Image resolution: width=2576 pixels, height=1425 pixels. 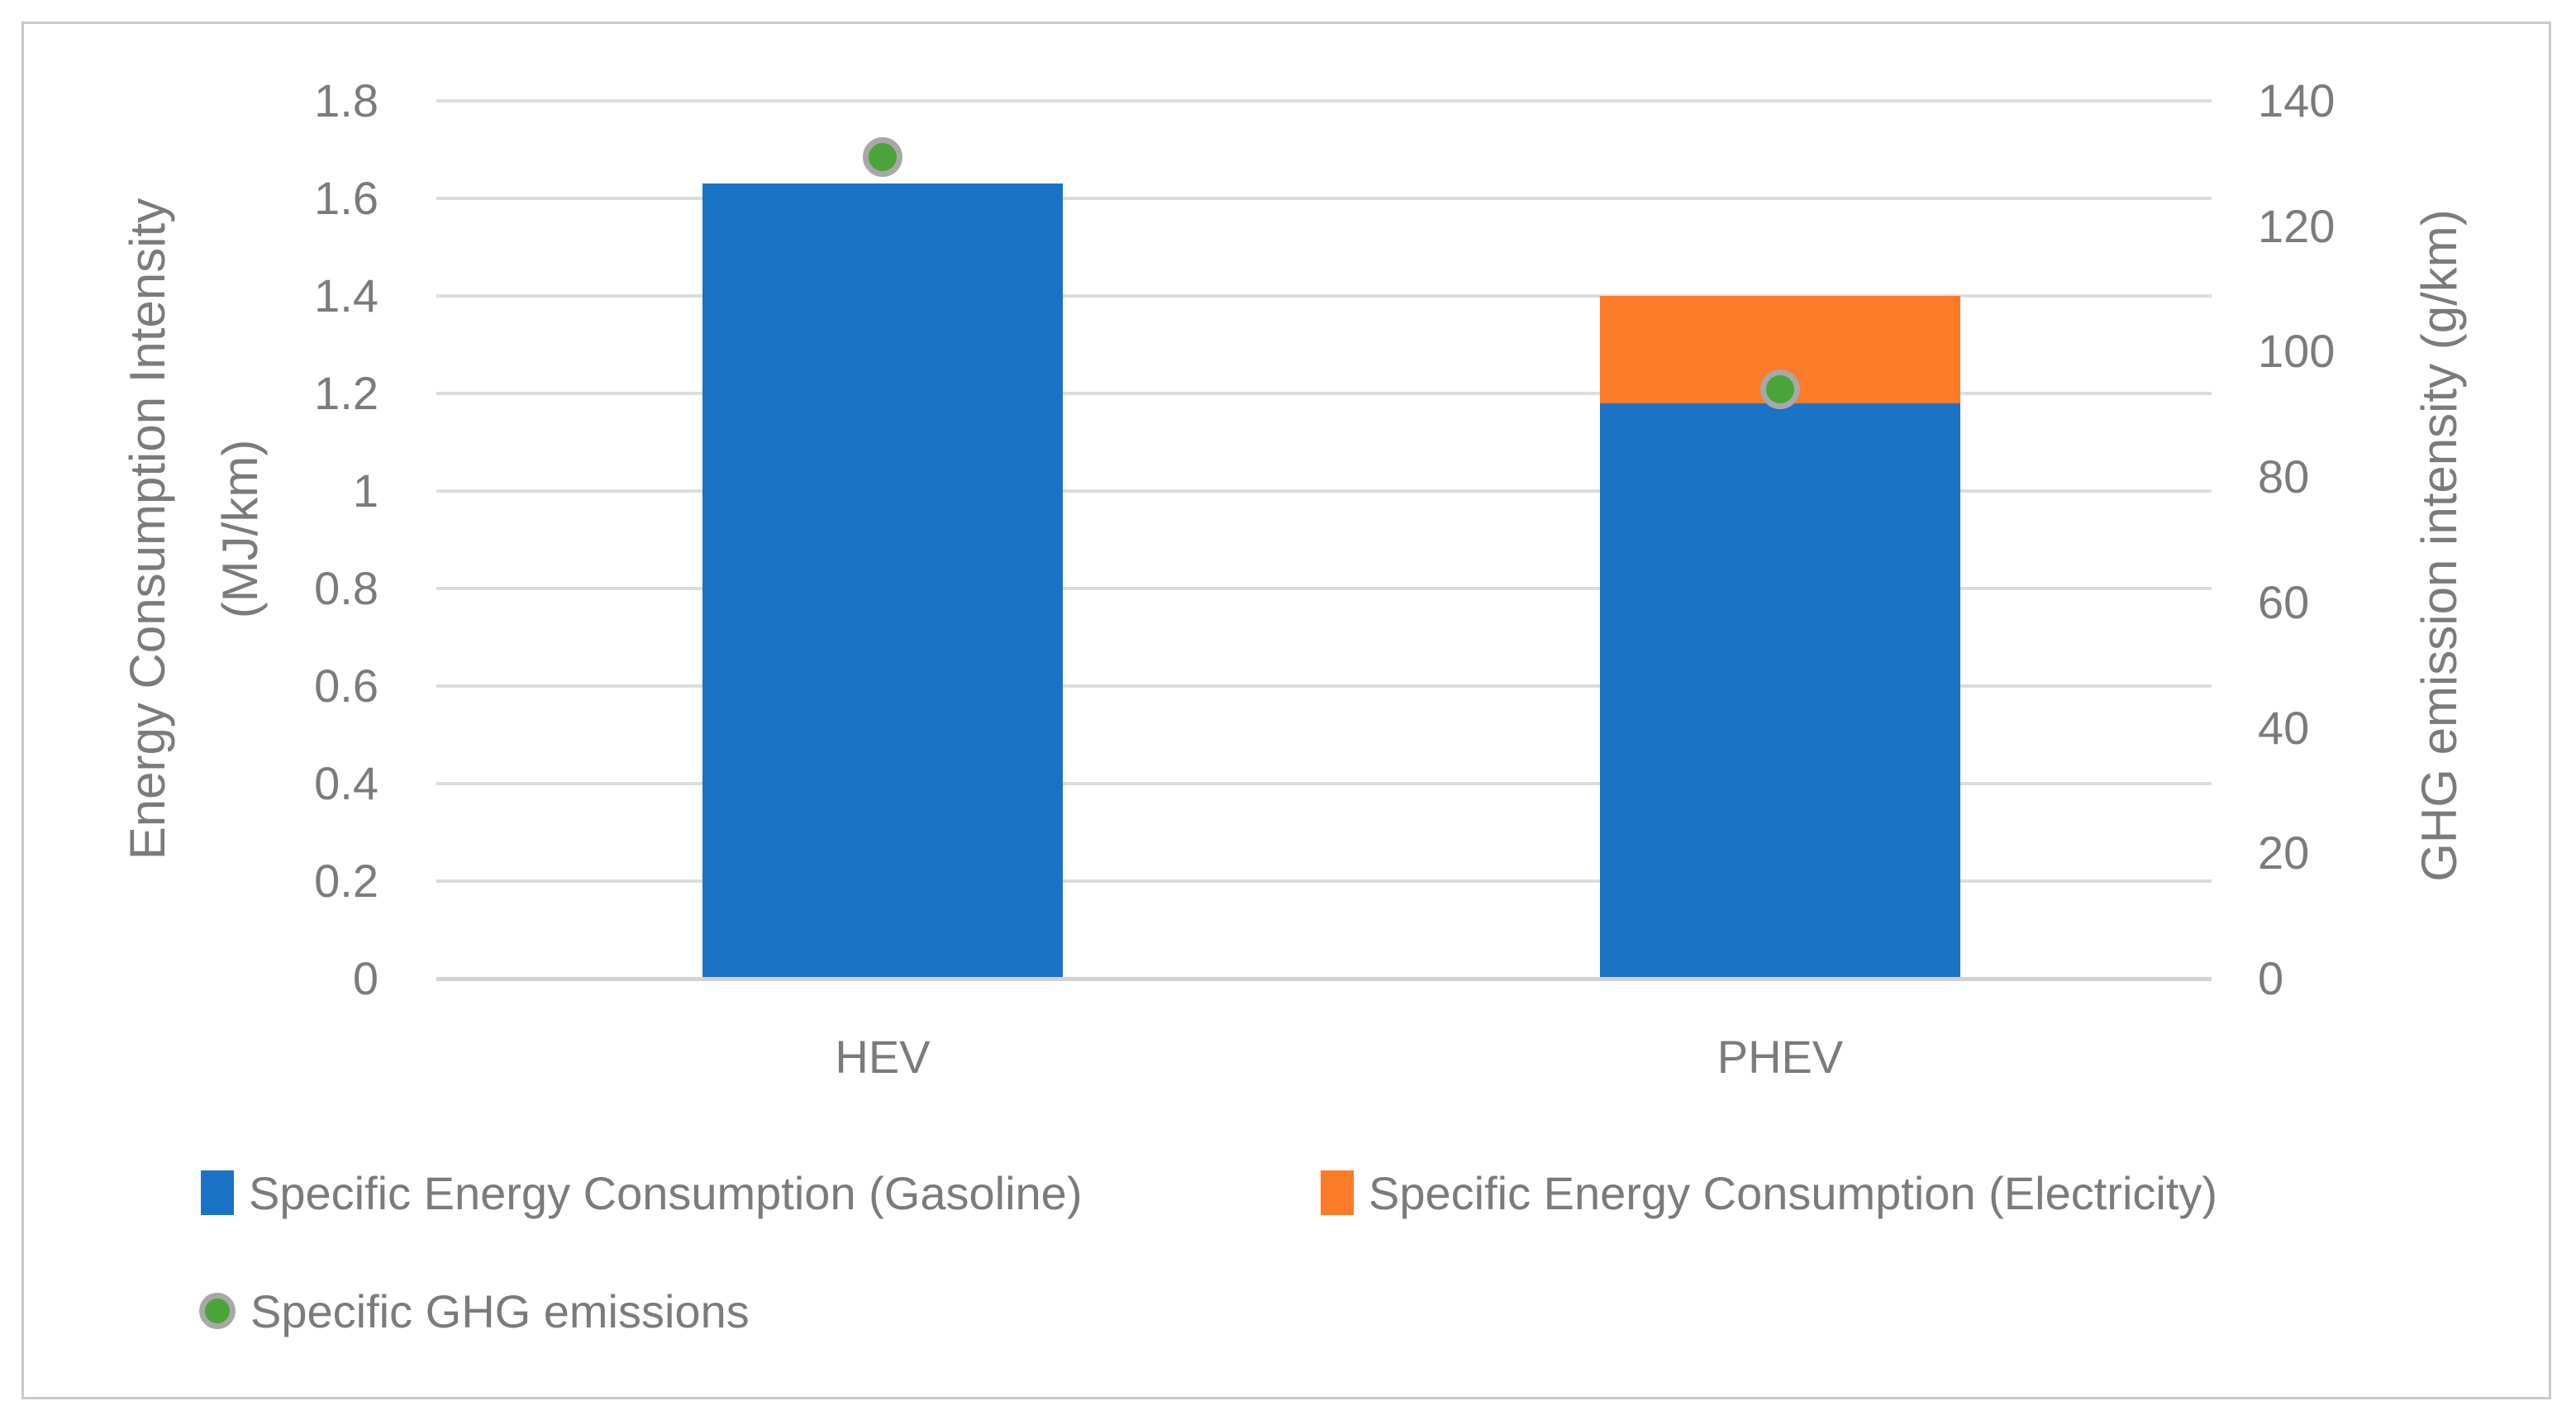 I want to click on left-axis-title: Energy Consumption Intensity (MJ/km), so click(x=195, y=554).